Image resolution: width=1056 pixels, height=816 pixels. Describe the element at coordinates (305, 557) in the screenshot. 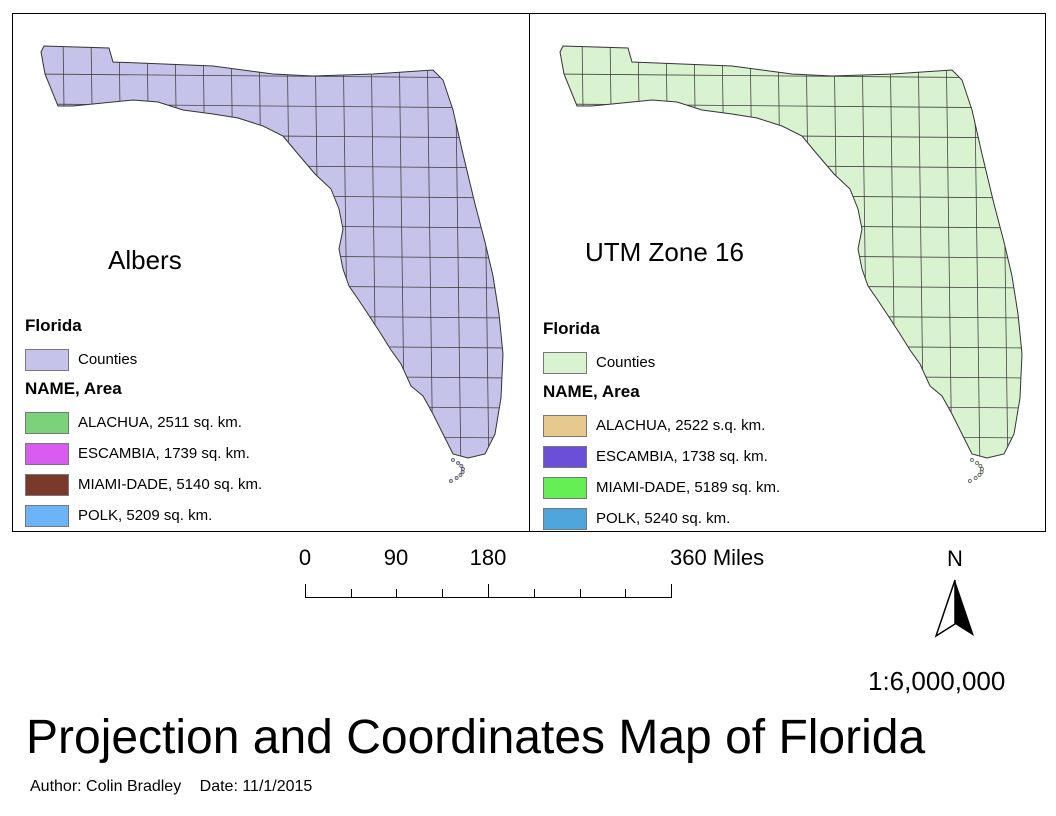

I see `scale-label: 0` at that location.